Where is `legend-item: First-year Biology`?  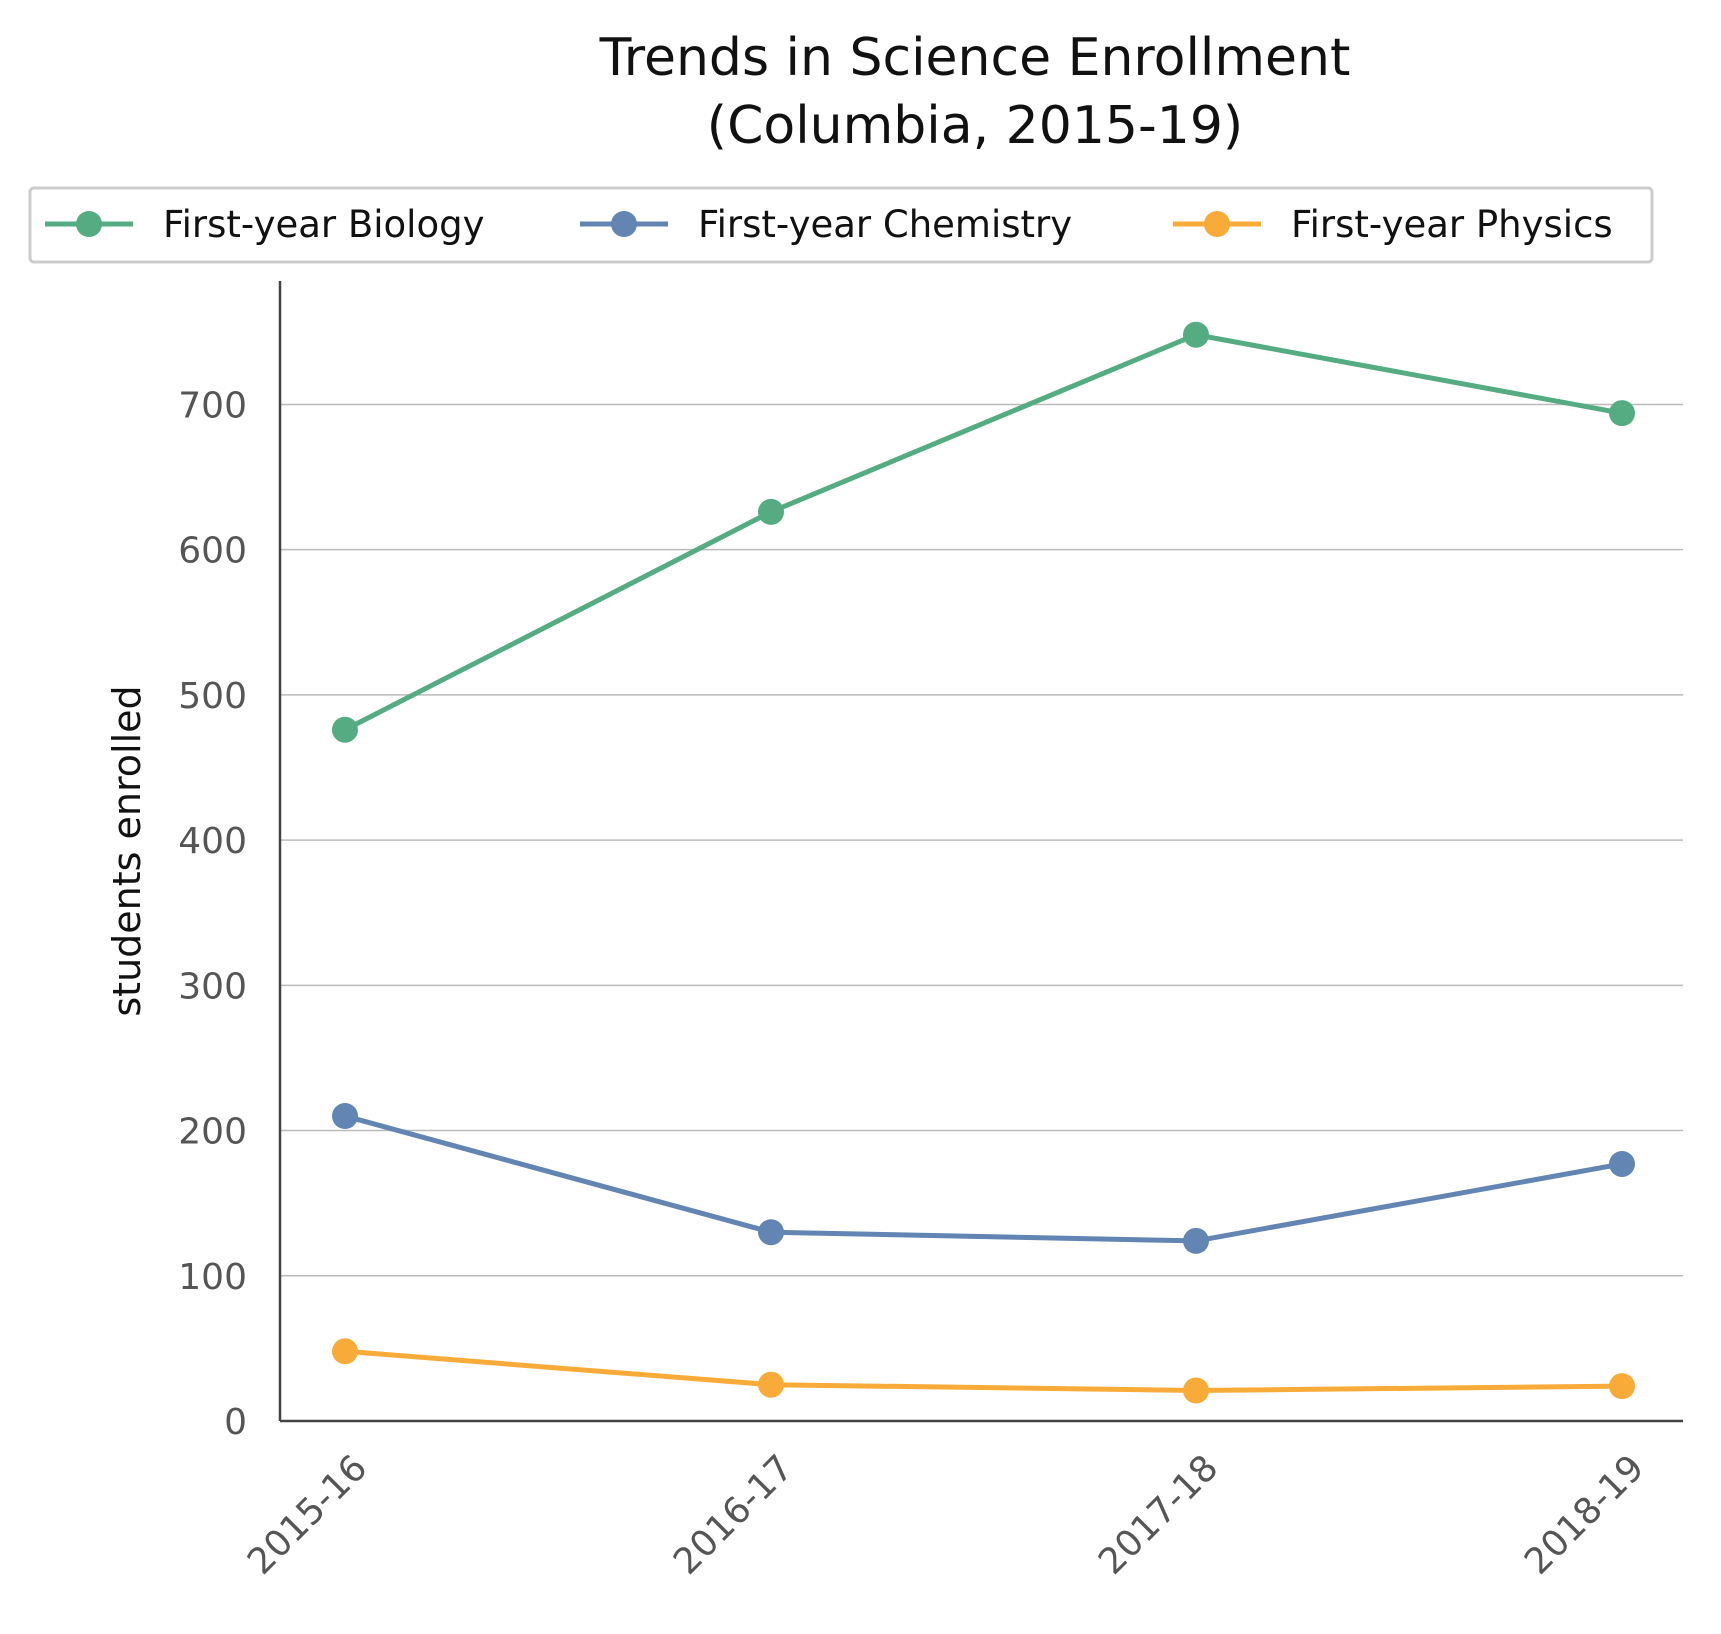
legend-item: First-year Biology is located at coordinates (264, 224).